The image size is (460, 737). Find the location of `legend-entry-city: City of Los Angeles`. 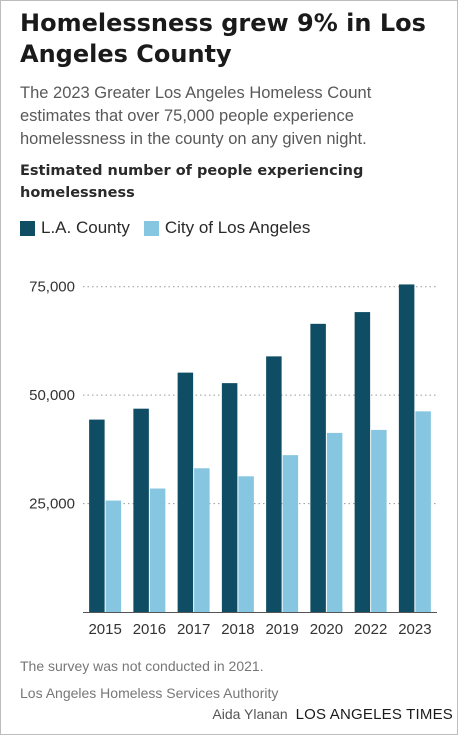

legend-entry-city: City of Los Angeles is located at coordinates (227, 228).